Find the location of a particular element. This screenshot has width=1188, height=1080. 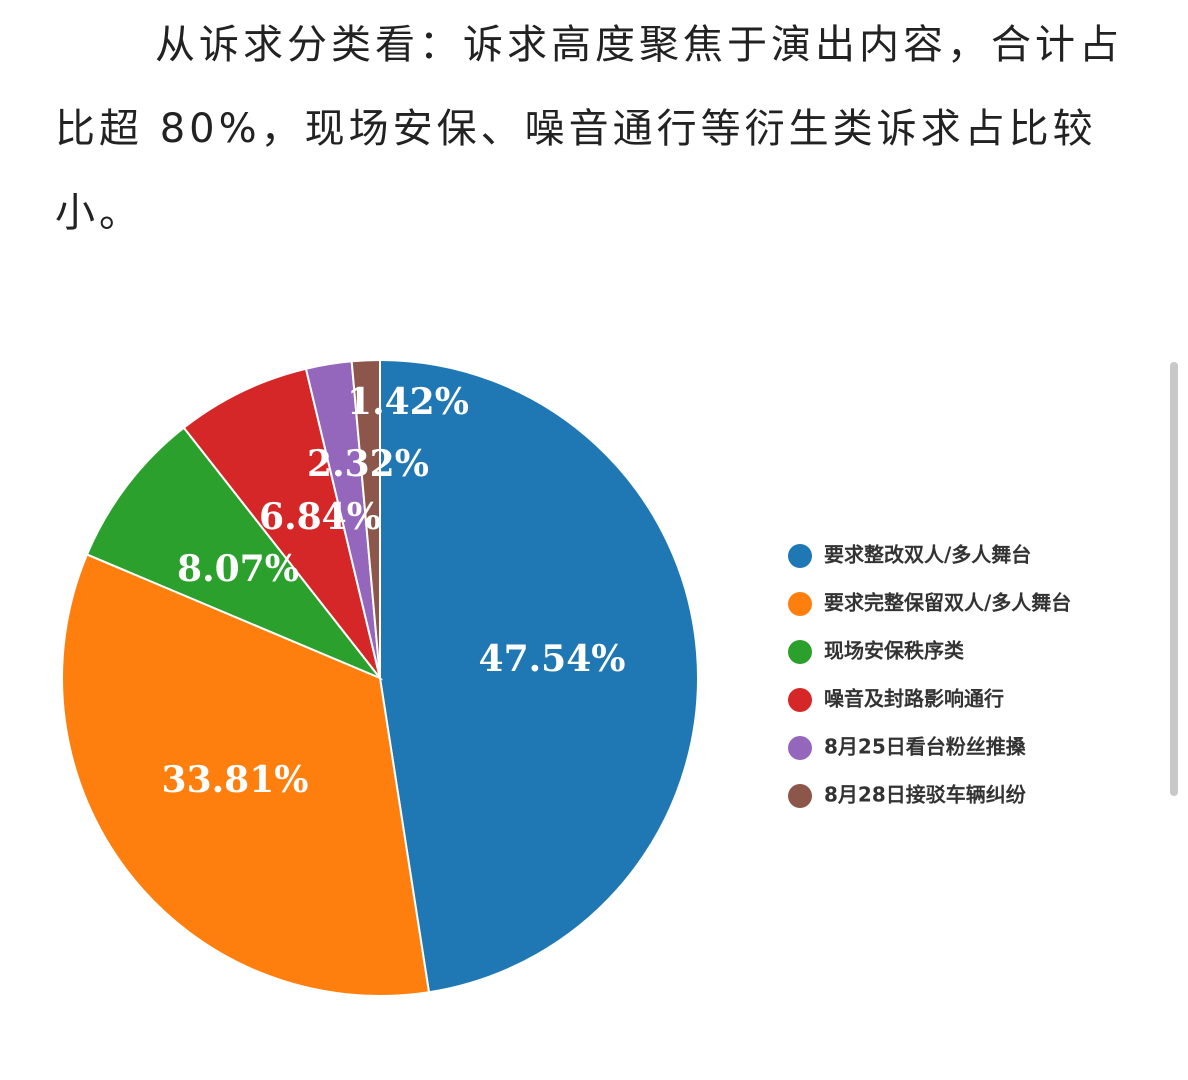

legend-label: 要求整改双人/多人舞台 is located at coordinates (927, 555).